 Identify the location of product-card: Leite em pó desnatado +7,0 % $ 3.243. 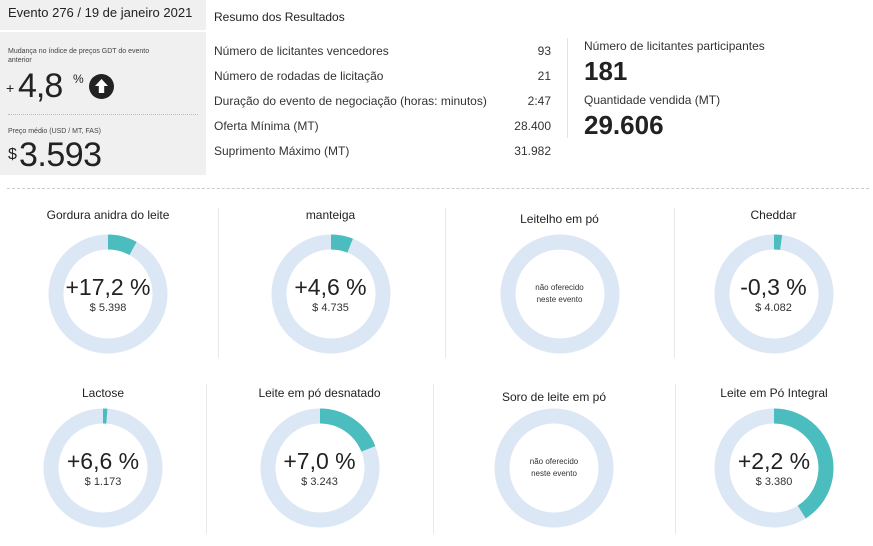
(319, 460).